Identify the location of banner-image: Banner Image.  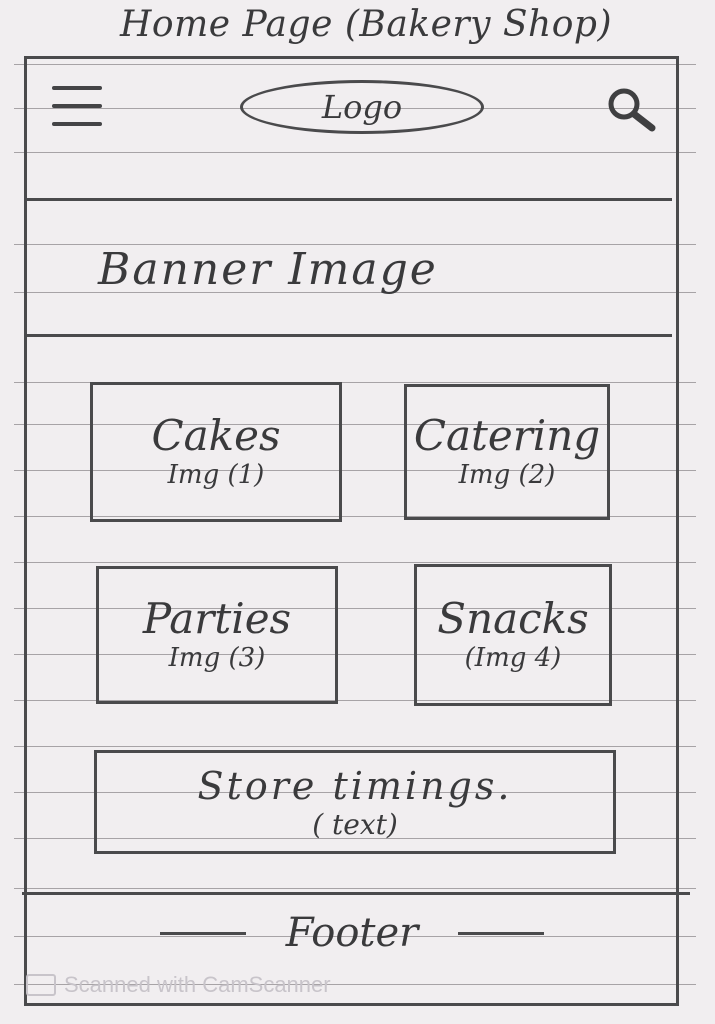
(348, 269).